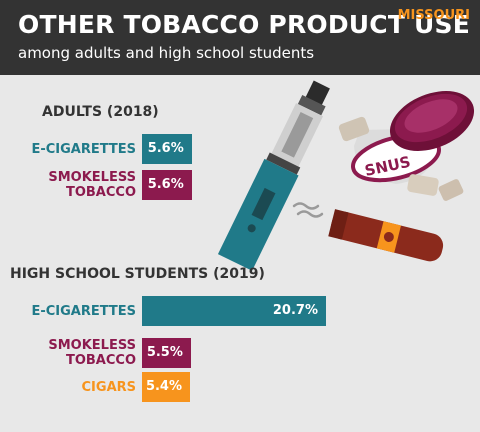 This screenshot has width=480, height=432. What do you see at coordinates (137, 274) in the screenshot?
I see `high-school-section-title: HIGH SCHOOL STUDENTS (2019)` at bounding box center [137, 274].